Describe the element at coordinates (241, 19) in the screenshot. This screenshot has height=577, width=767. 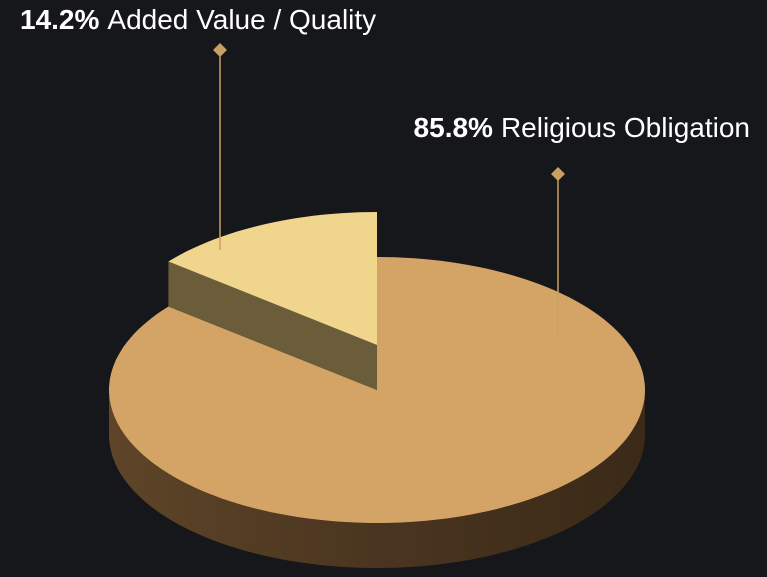
I see `slice-label: Added Value / Quality` at that location.